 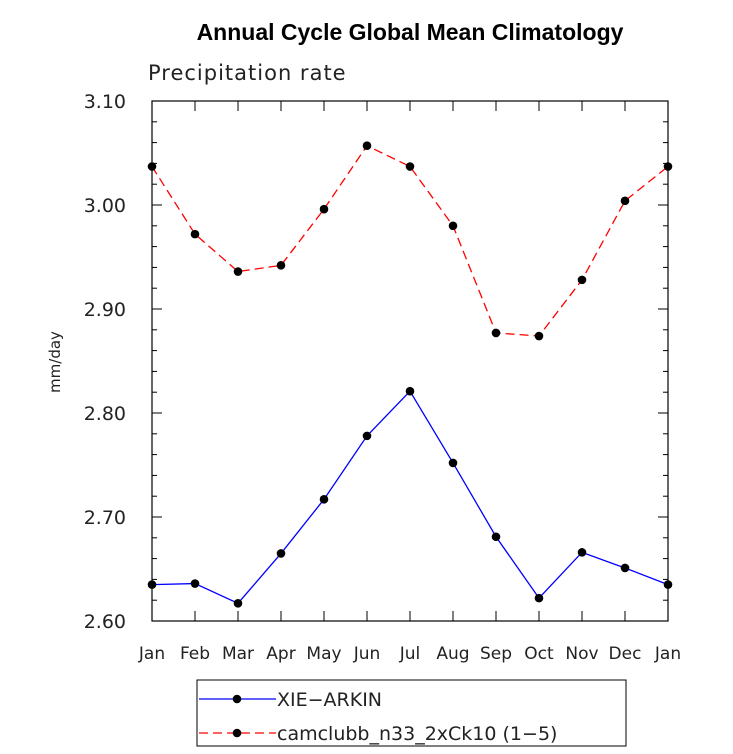 I want to click on y-tick-label: 2.60, so click(x=105, y=622).